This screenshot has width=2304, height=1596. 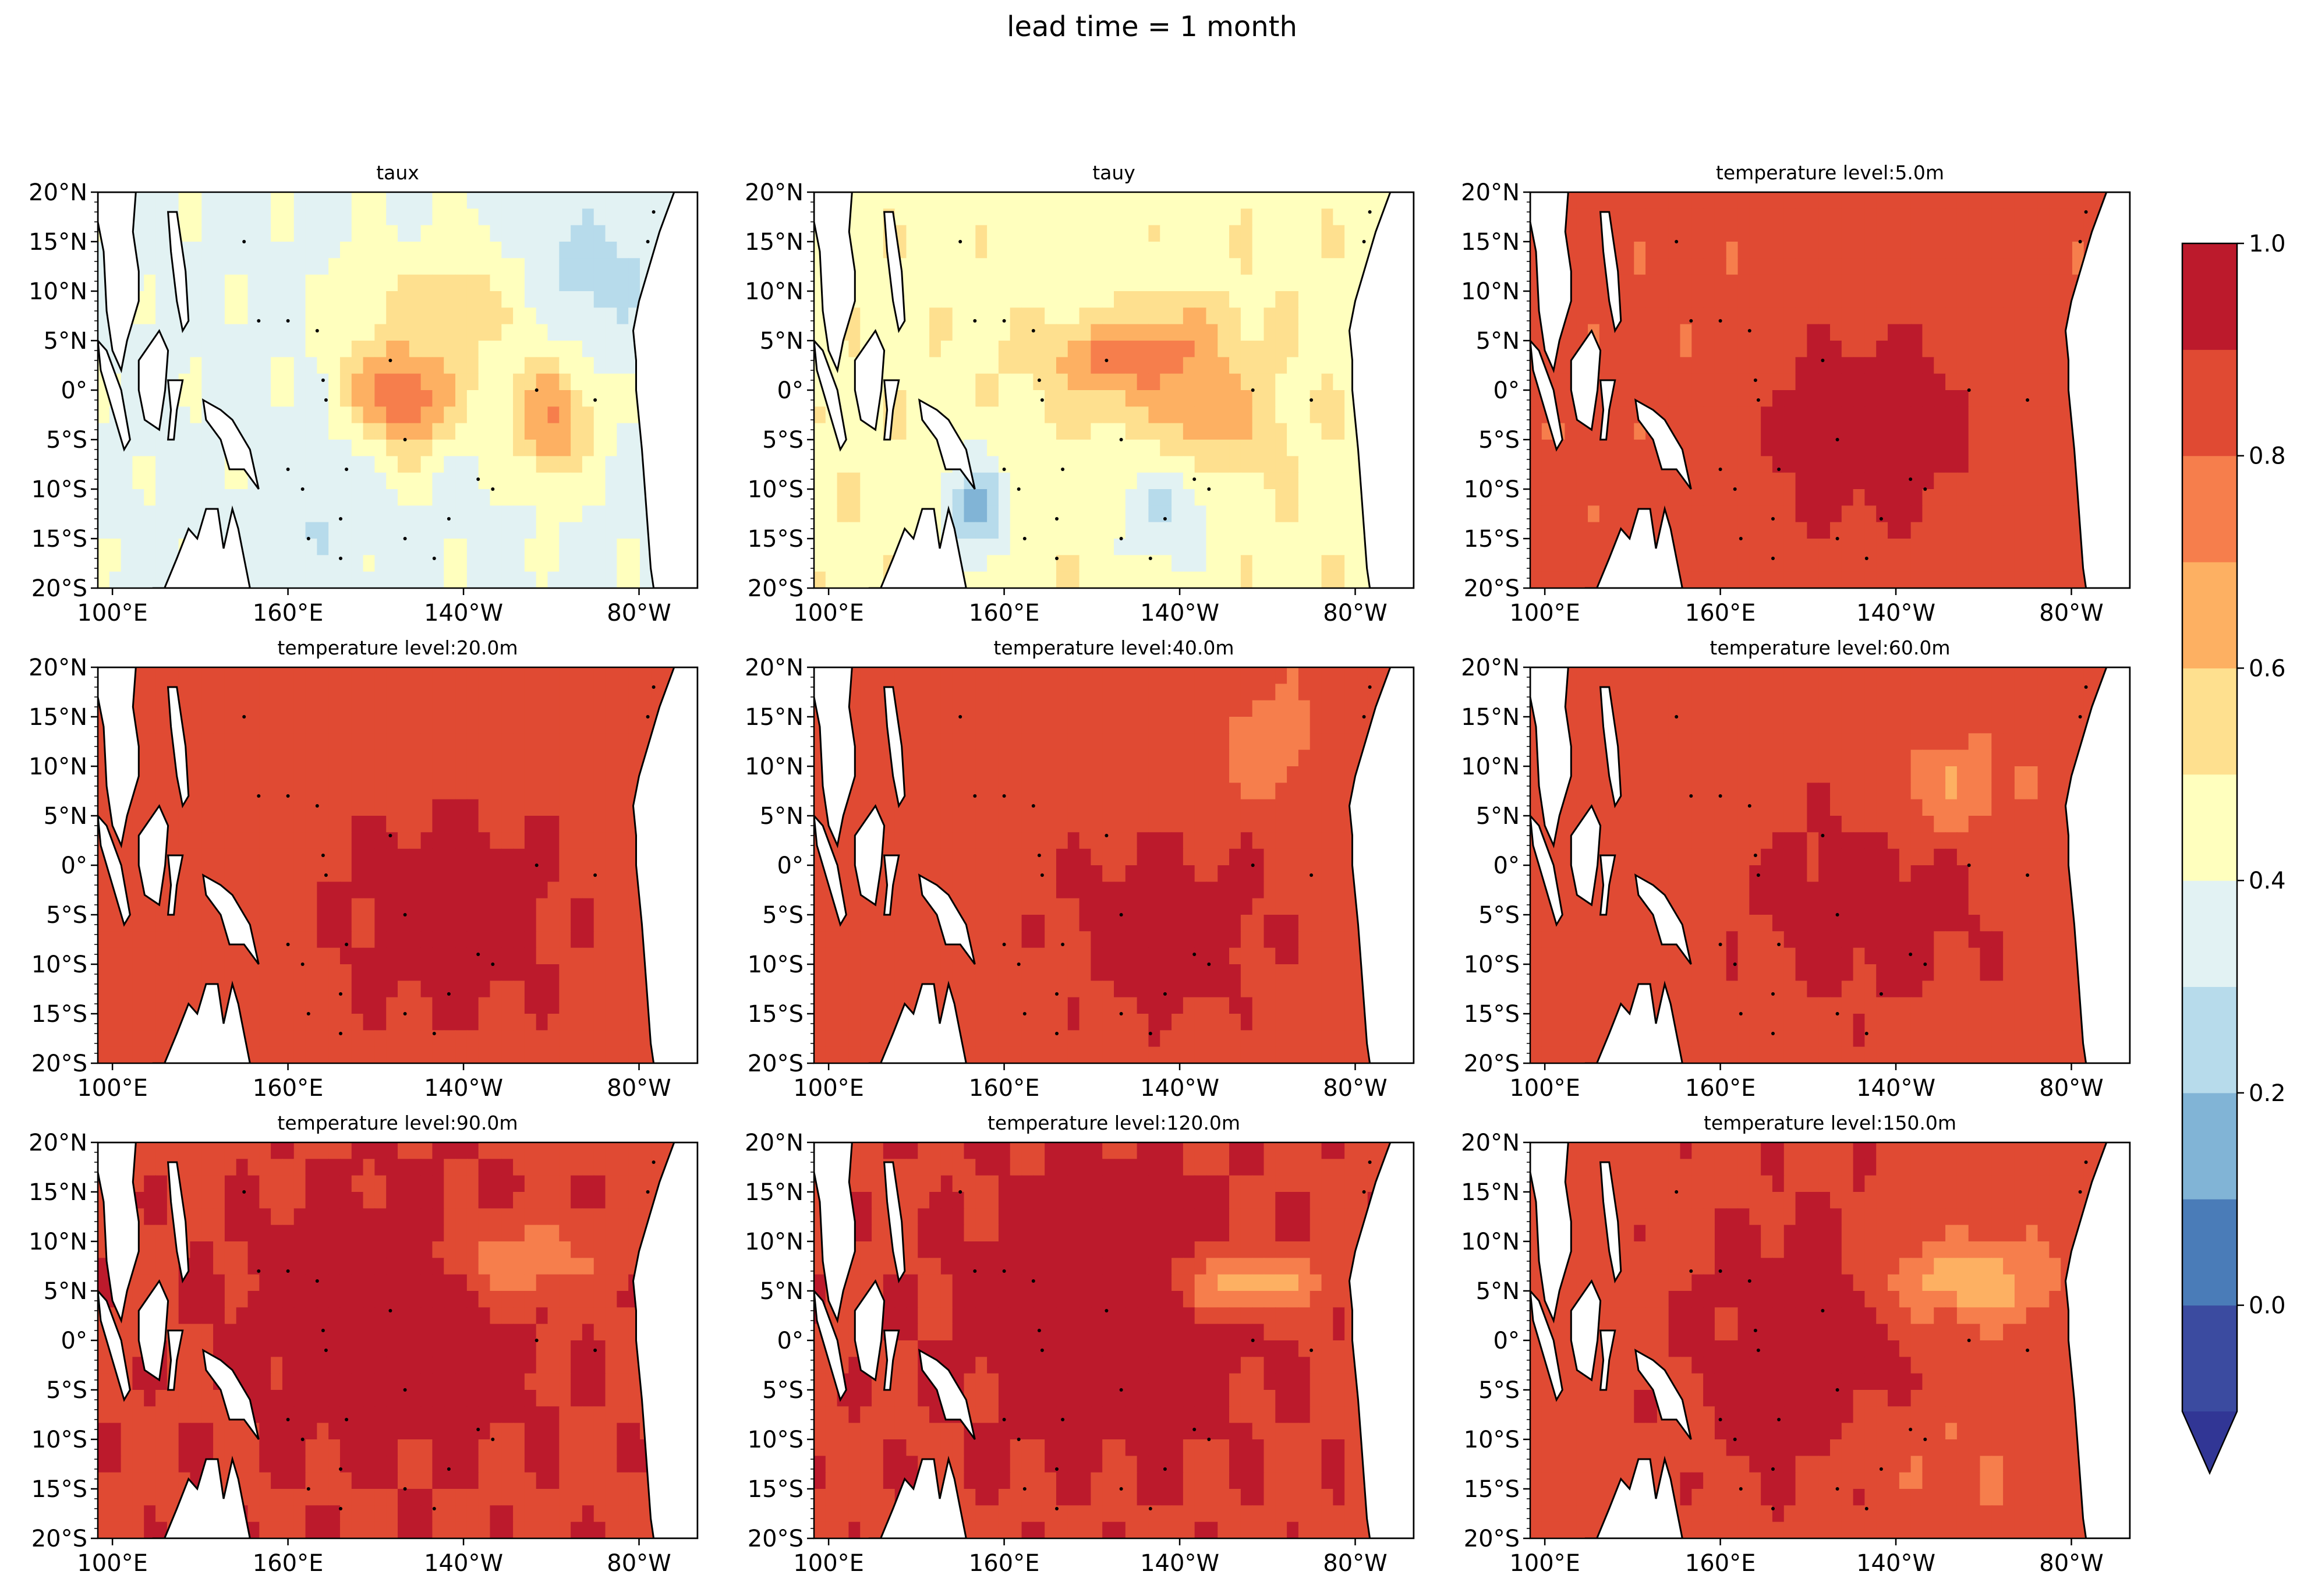 I want to click on lon-tick-label: 160°E, so click(x=288, y=614).